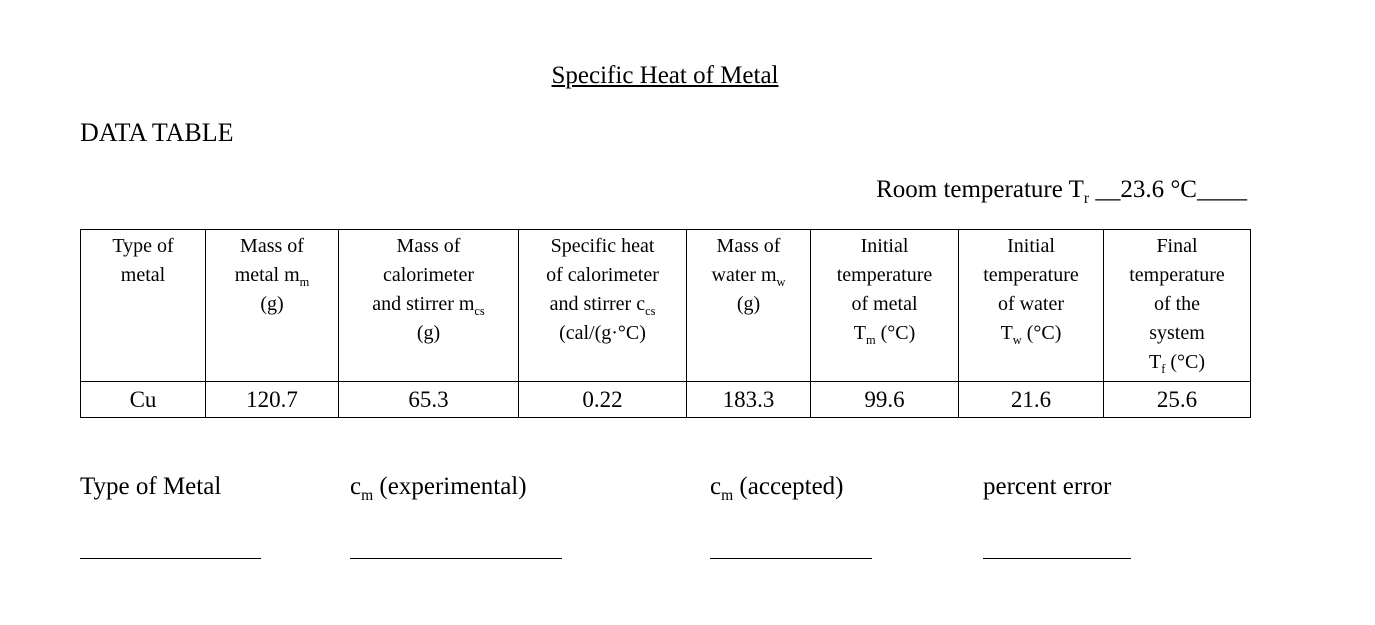  What do you see at coordinates (272, 399) in the screenshot?
I see `cell-mass-of-metal: 120.7` at bounding box center [272, 399].